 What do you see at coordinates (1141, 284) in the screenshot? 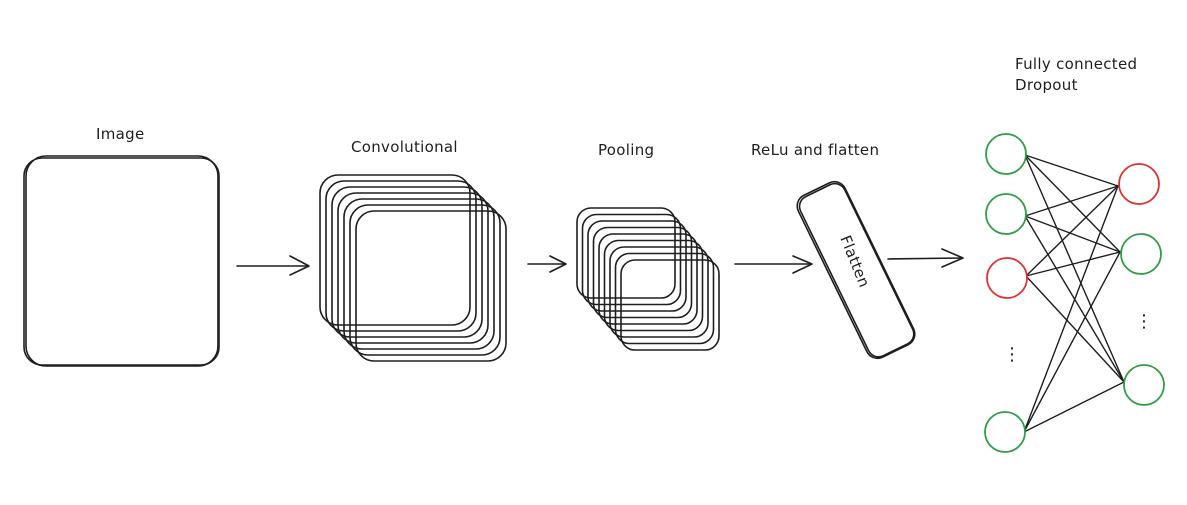
I see `fc-output-layer` at bounding box center [1141, 284].